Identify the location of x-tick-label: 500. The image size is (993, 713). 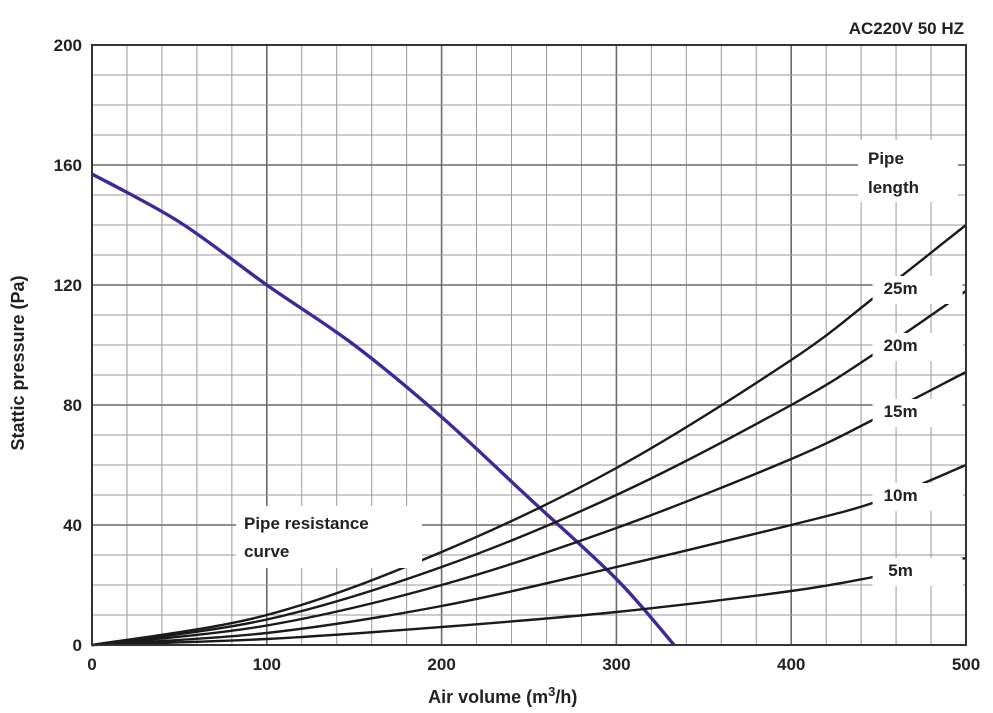
(966, 664).